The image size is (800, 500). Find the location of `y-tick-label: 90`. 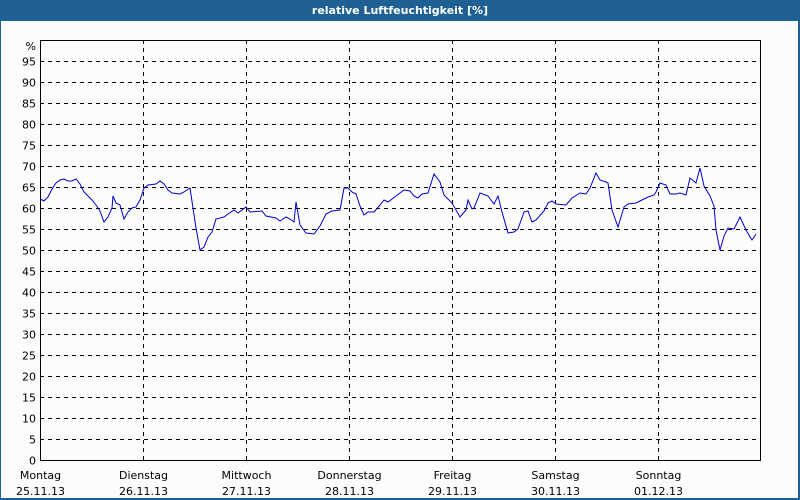

y-tick-label: 90 is located at coordinates (29, 83).